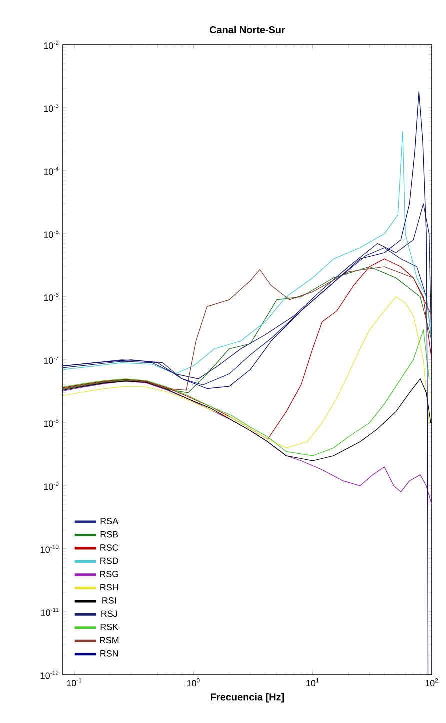 The width and height of the screenshot is (446, 723). What do you see at coordinates (109, 653) in the screenshot?
I see `legend-label: RSN` at bounding box center [109, 653].